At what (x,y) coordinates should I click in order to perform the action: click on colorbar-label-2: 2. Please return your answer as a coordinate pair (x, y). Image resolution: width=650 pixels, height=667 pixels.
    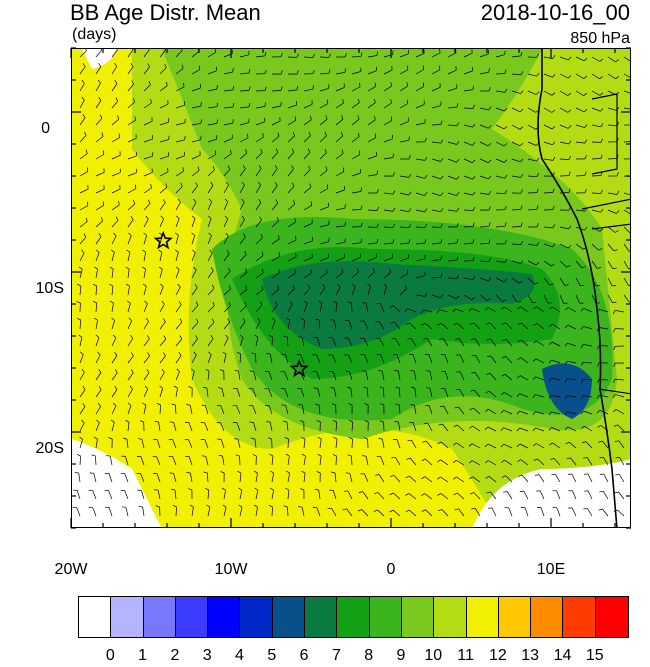
    Looking at the image, I should click on (175, 655).